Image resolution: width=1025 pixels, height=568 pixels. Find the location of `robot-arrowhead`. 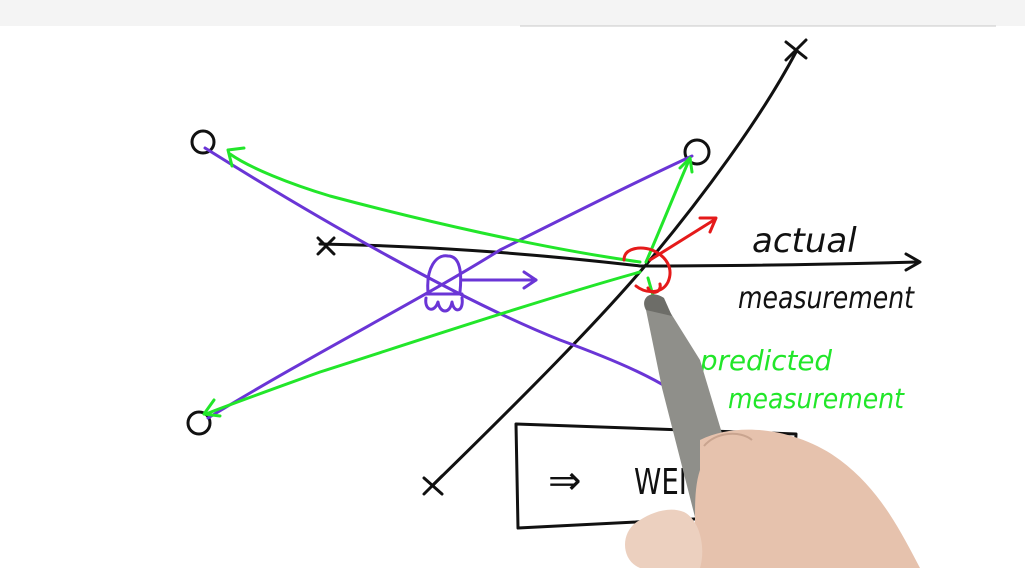

robot-arrowhead is located at coordinates (530, 280).